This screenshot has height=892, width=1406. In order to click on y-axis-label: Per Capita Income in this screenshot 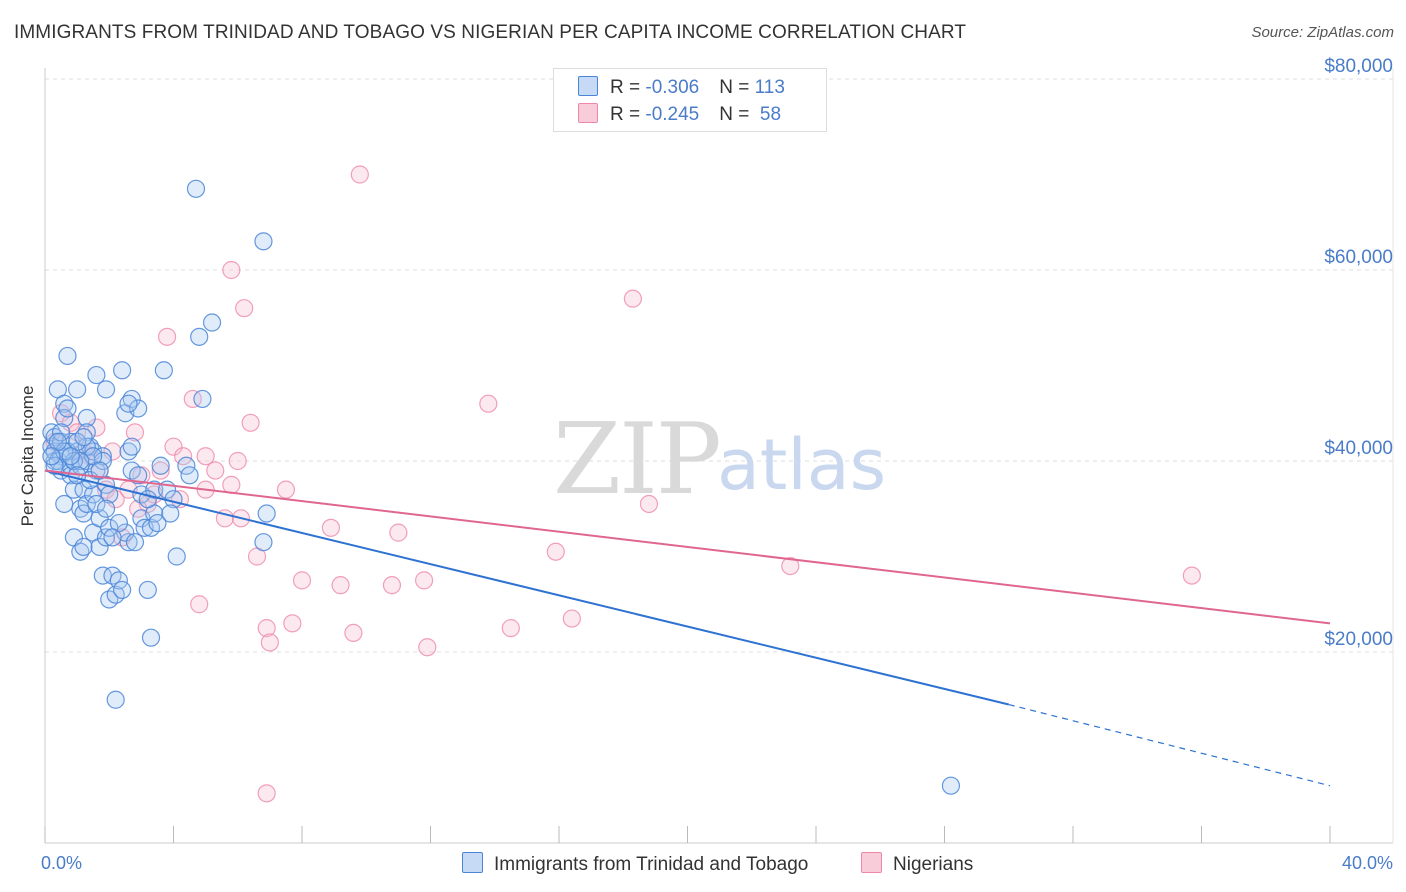, I will do `click(27, 456)`.